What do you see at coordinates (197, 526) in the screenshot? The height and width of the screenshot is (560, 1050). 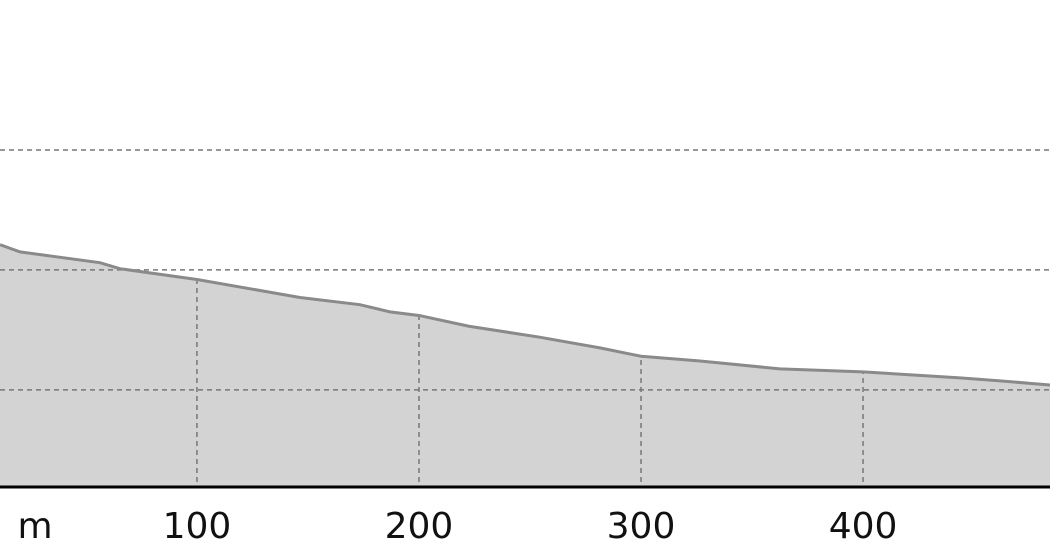 I see `x-tick-label: 100` at bounding box center [197, 526].